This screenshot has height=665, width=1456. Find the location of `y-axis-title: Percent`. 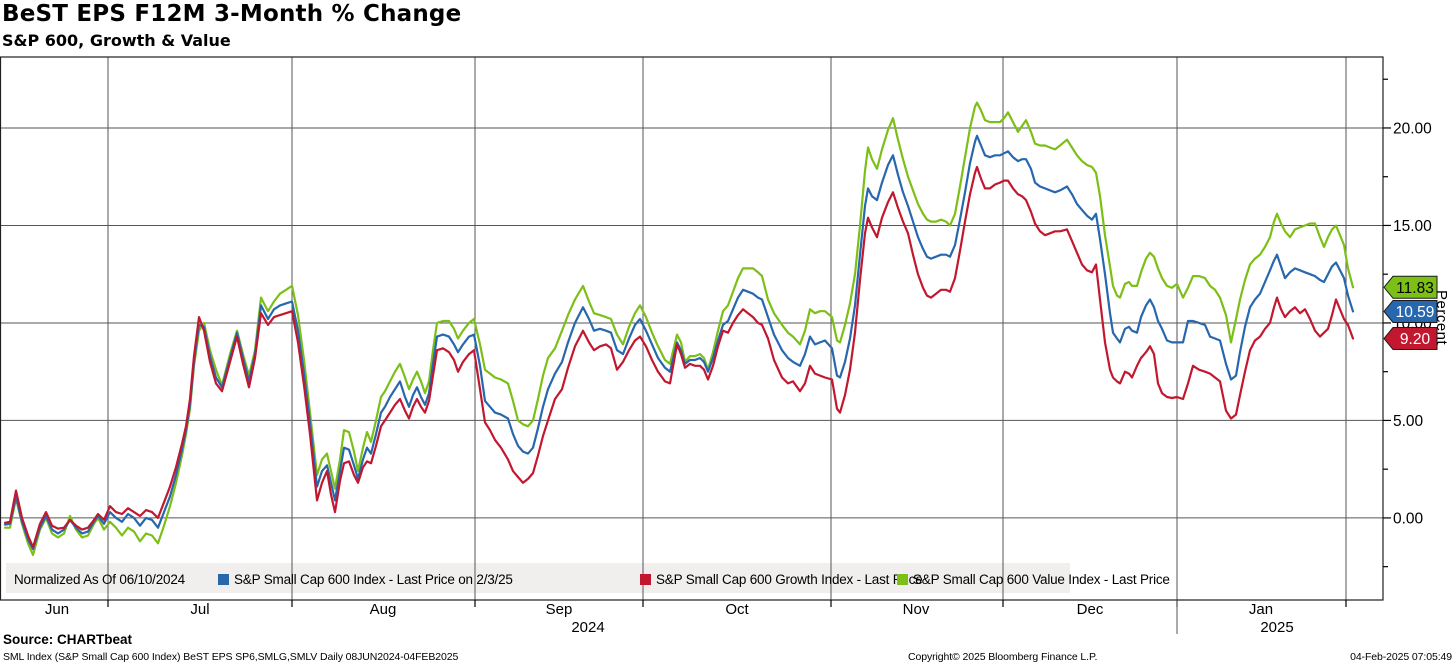

y-axis-title: Percent is located at coordinates (1441, 318).